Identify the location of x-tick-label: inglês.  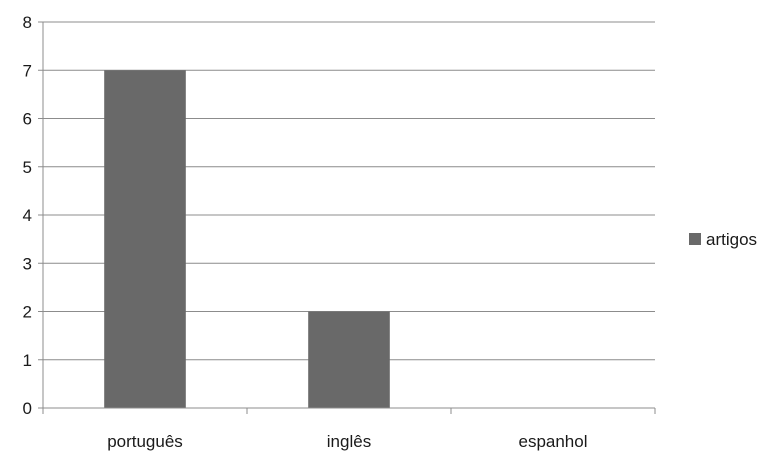
(349, 441).